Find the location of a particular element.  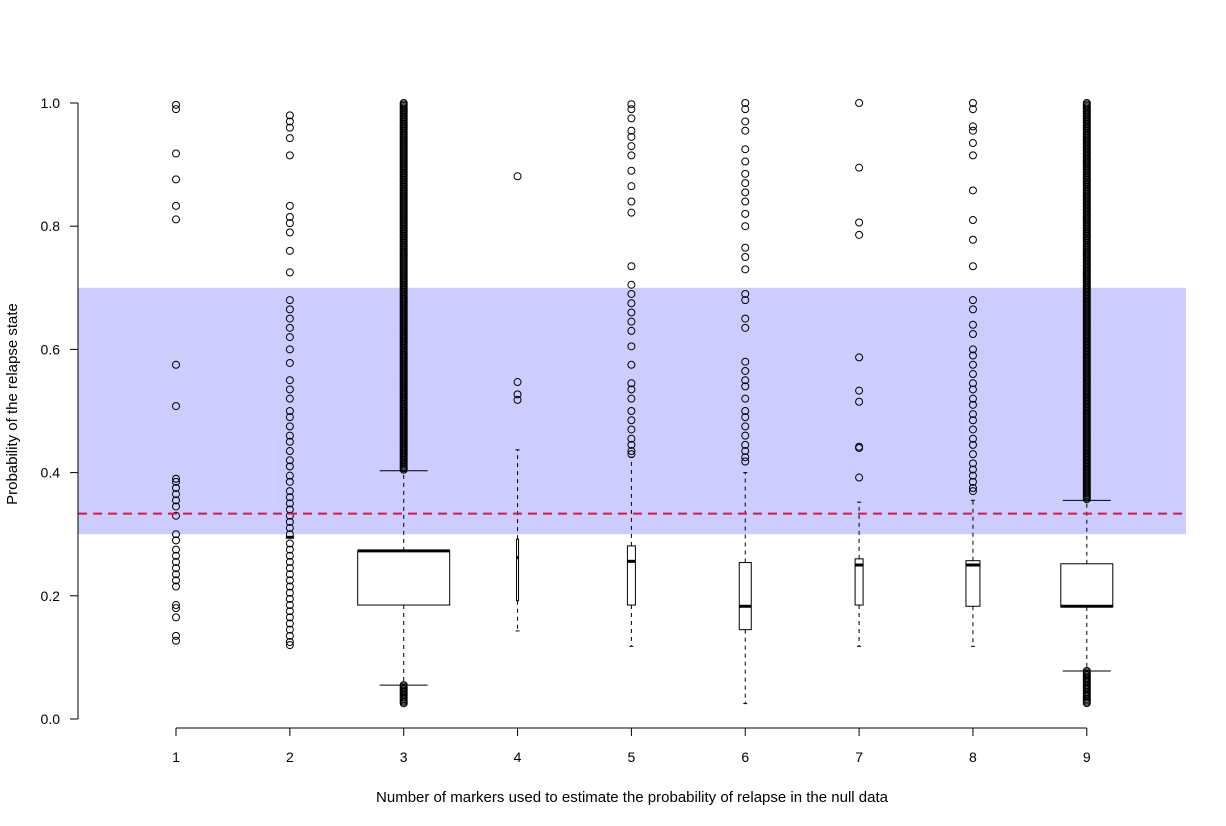

y-tick-label: 0.8 is located at coordinates (51, 226).